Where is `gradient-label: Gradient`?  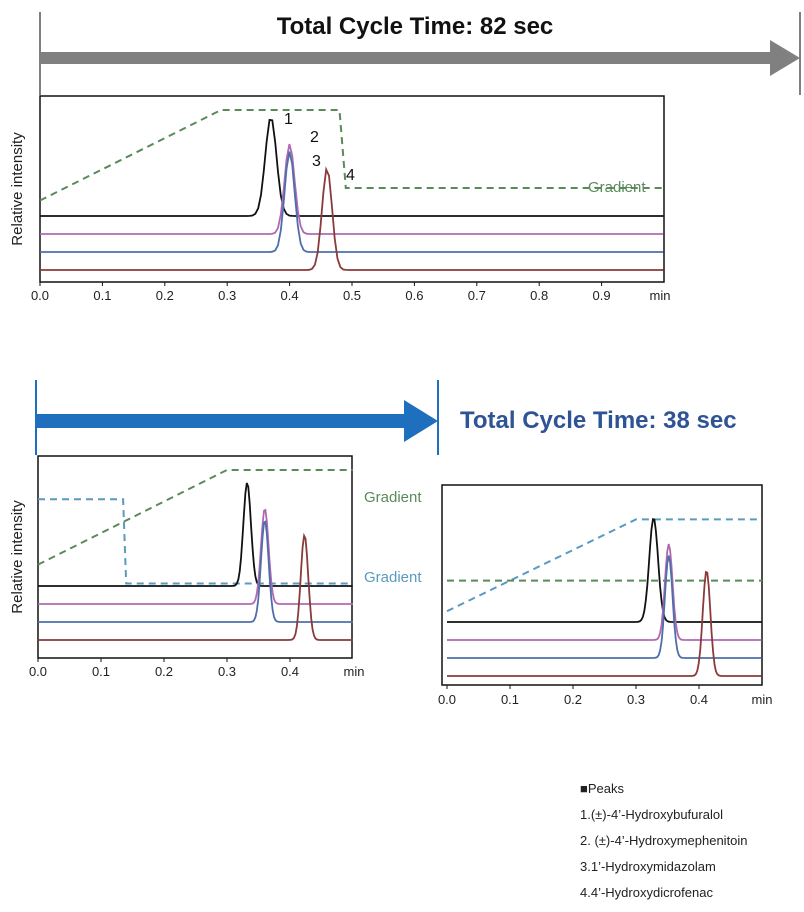 gradient-label: Gradient is located at coordinates (617, 187).